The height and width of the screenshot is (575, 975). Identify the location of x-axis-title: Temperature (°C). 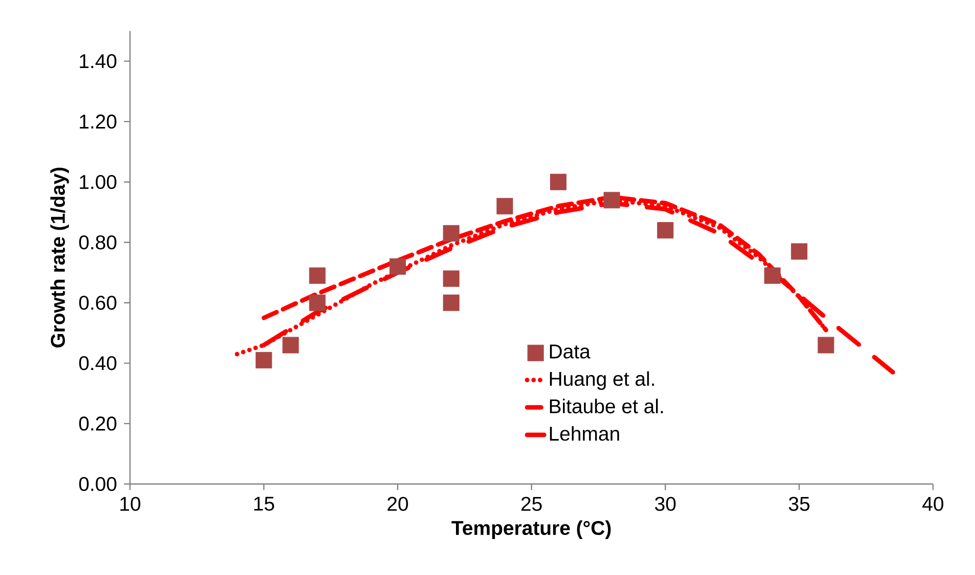
(531, 529).